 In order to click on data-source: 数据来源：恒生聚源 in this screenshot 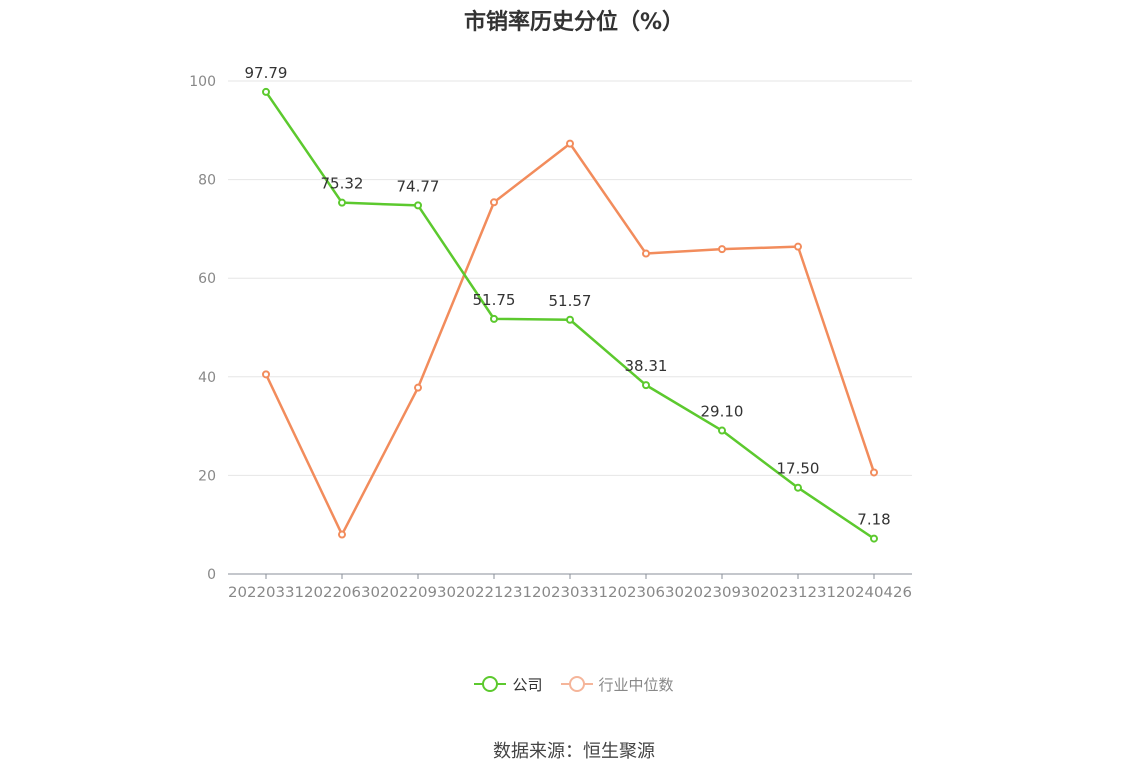, I will do `click(574, 751)`.